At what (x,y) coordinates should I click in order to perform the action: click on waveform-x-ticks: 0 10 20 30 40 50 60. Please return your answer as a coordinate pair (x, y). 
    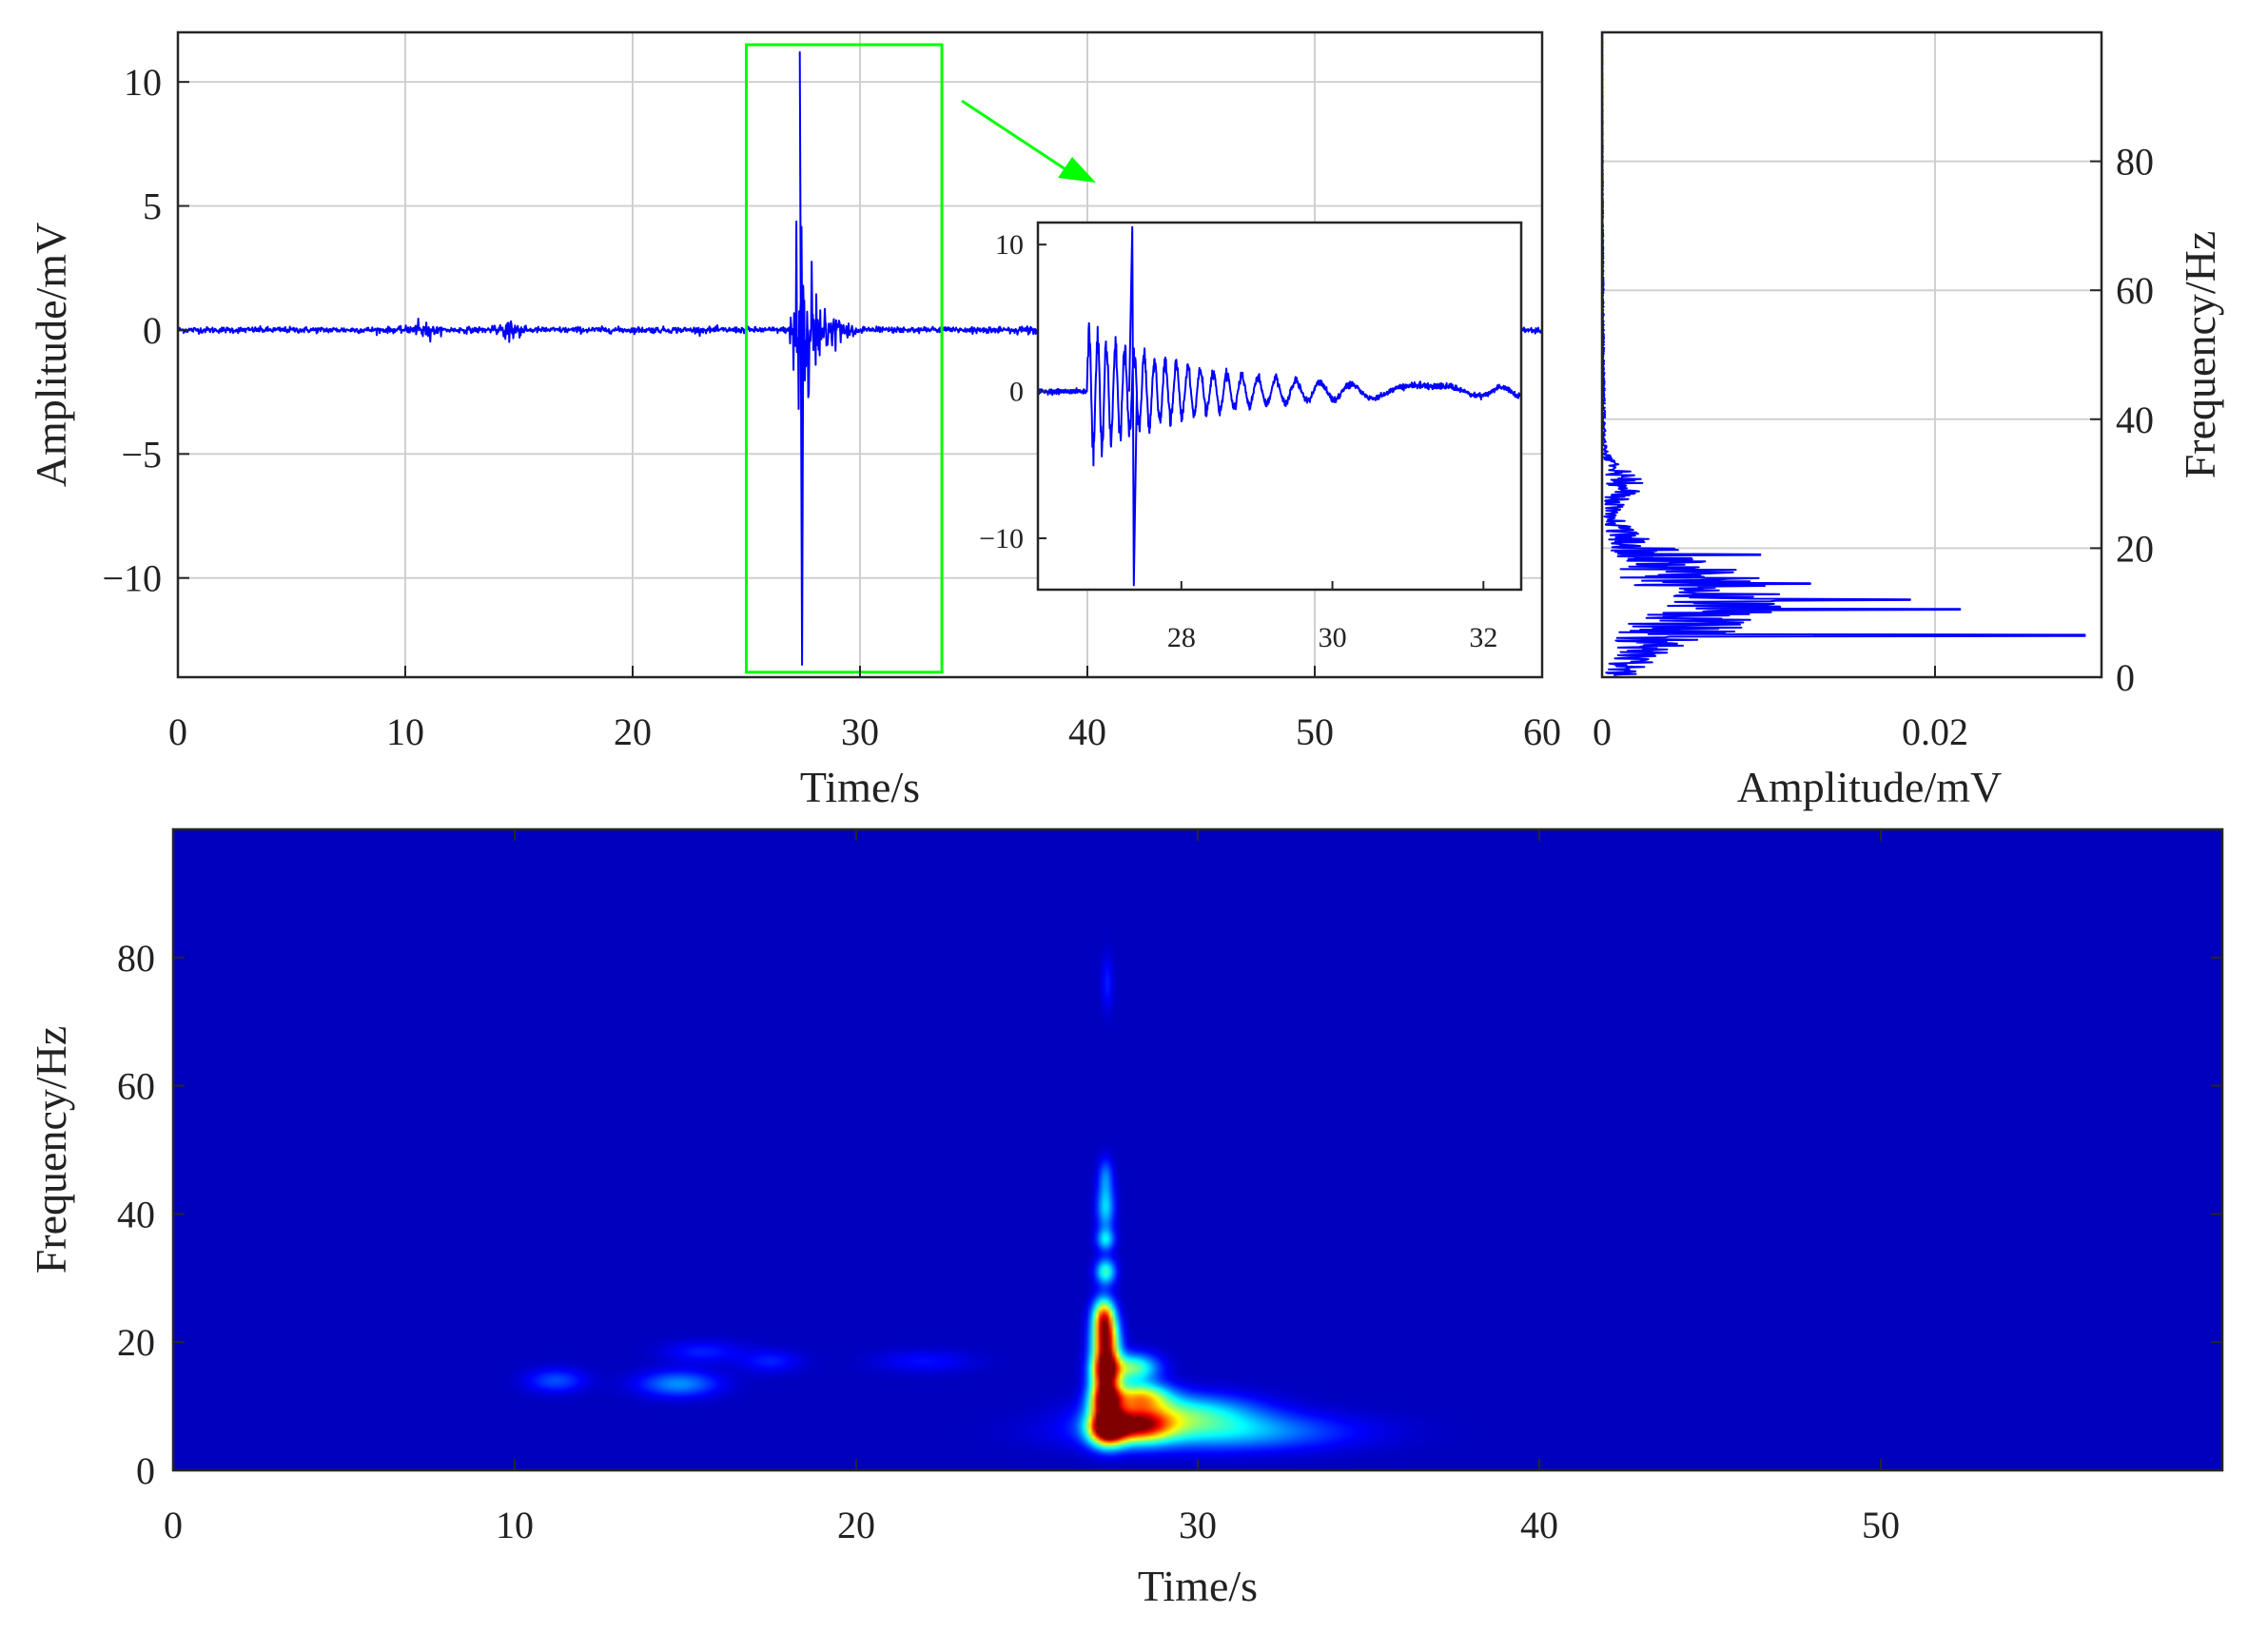
    Looking at the image, I should click on (864, 709).